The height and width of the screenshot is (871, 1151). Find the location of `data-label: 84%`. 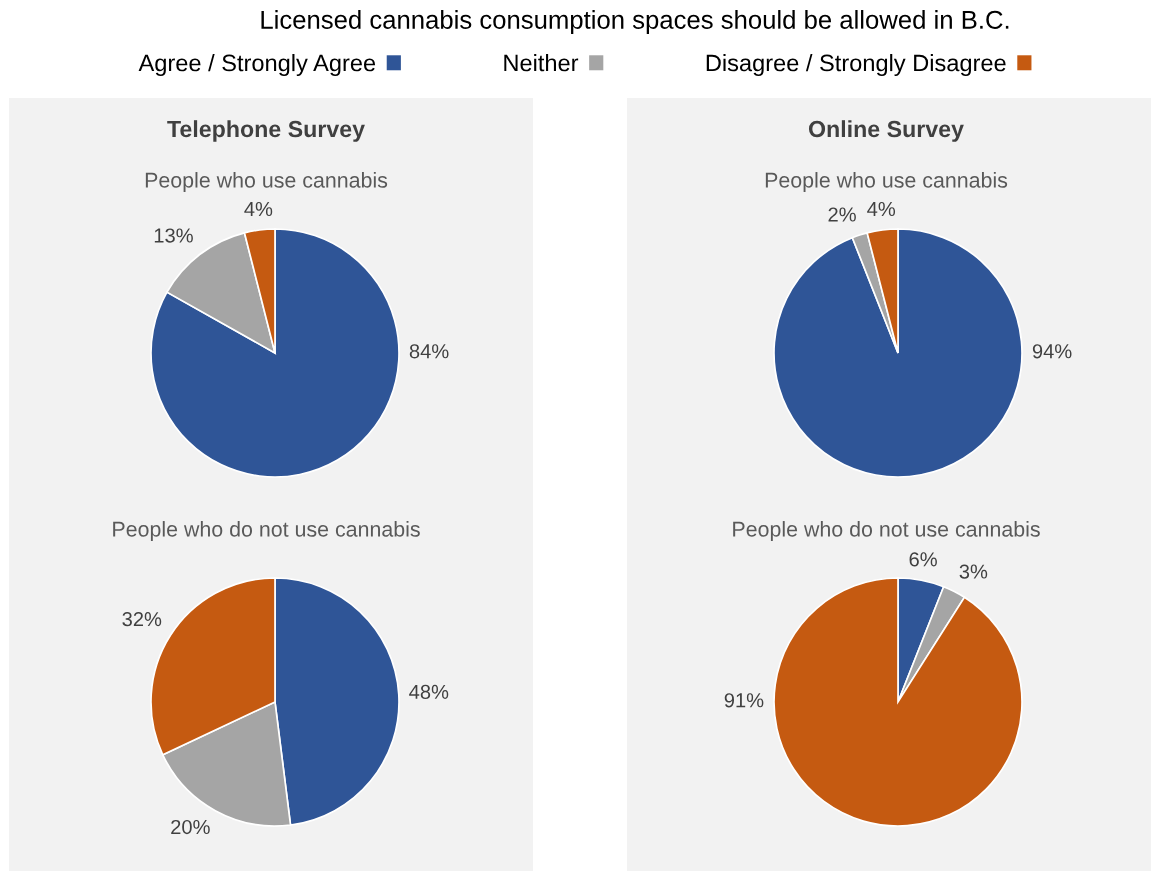

data-label: 84% is located at coordinates (429, 351).